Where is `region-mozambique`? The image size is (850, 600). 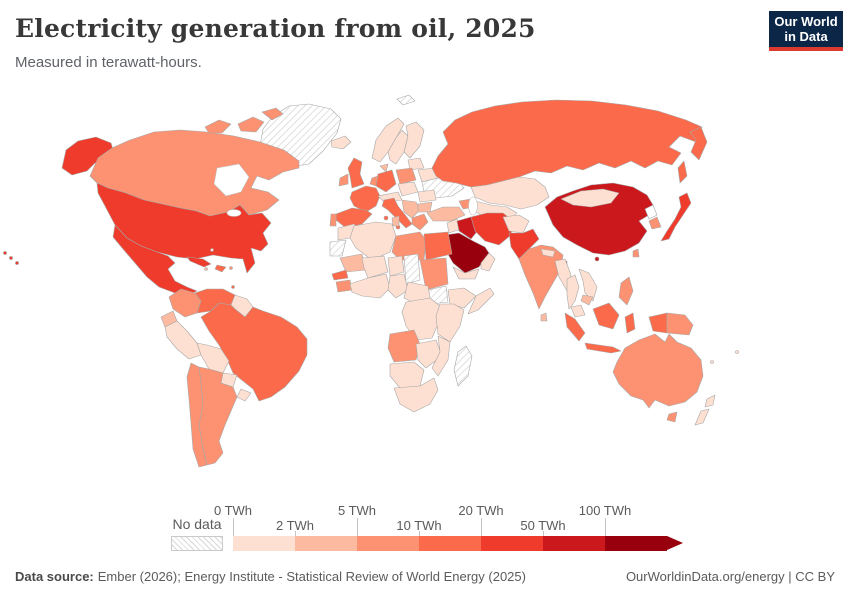
region-mozambique is located at coordinates (441, 356).